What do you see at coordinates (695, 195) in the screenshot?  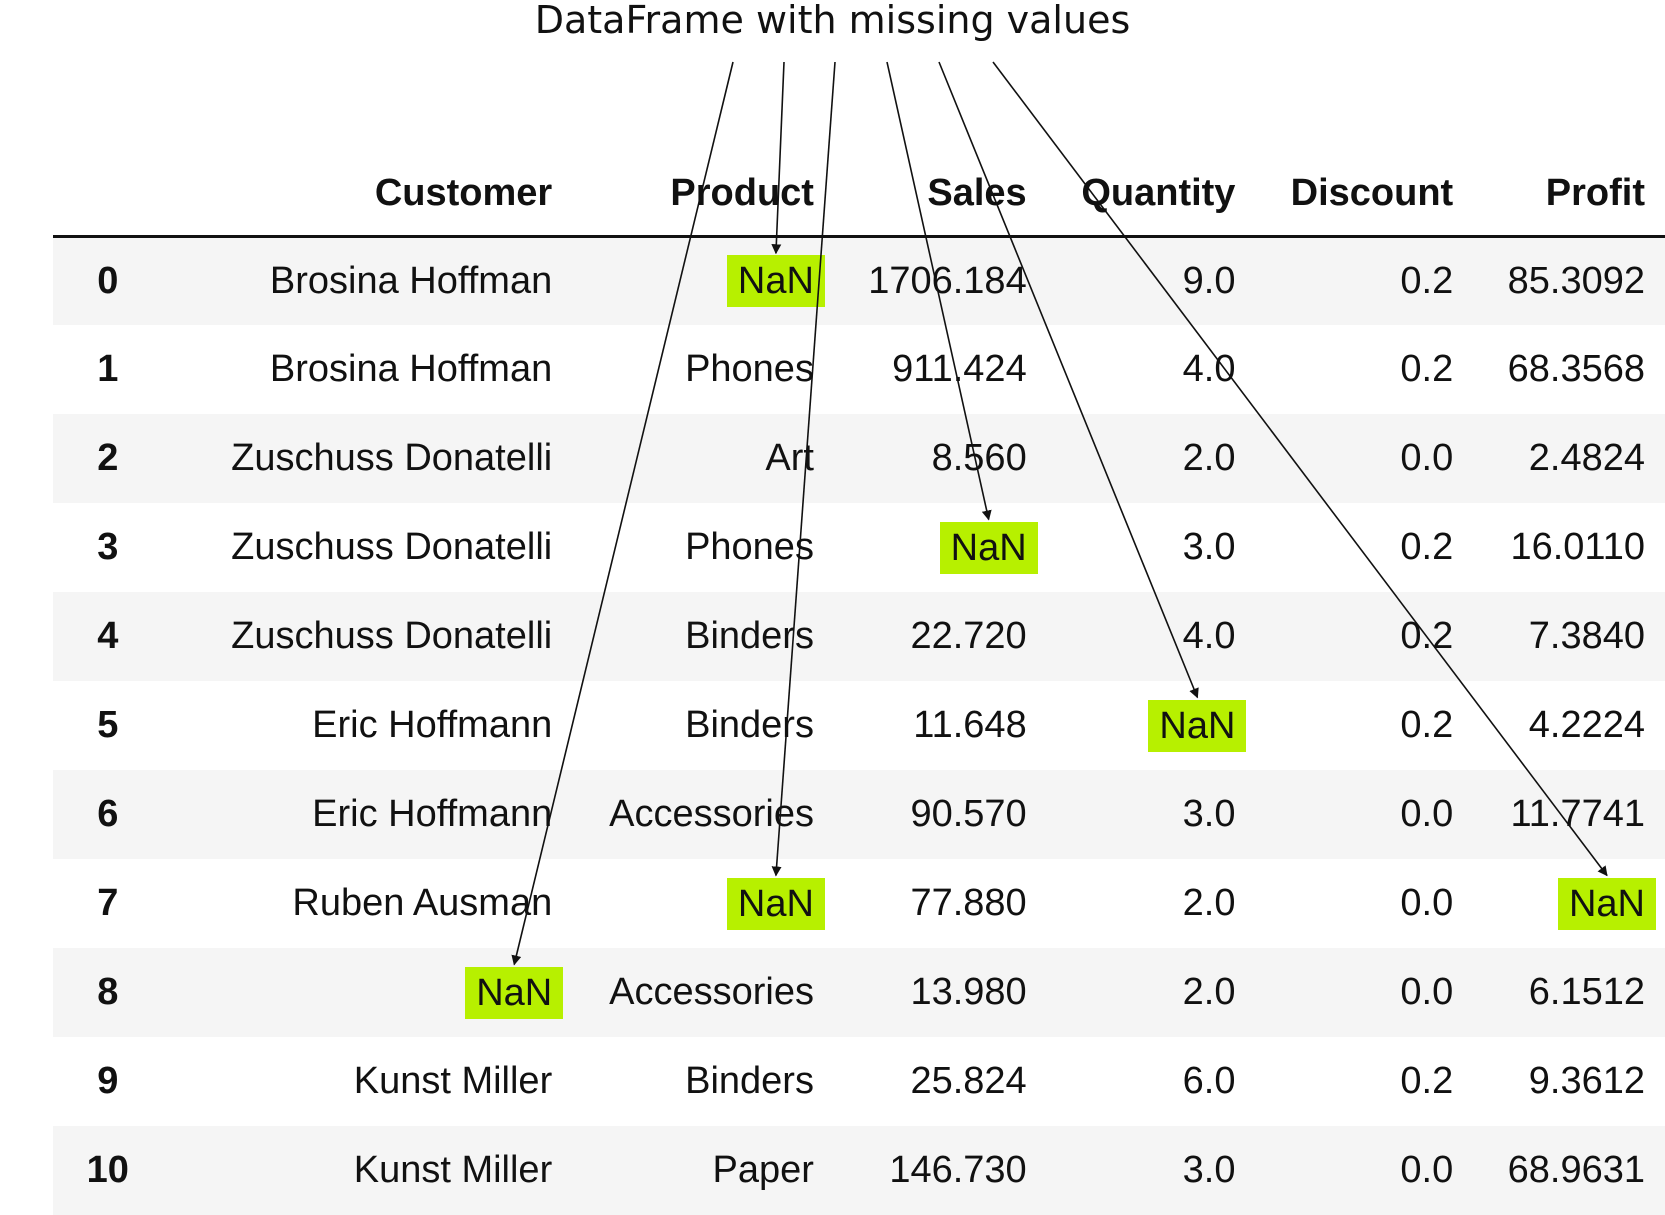 I see `column-header-product: Product` at bounding box center [695, 195].